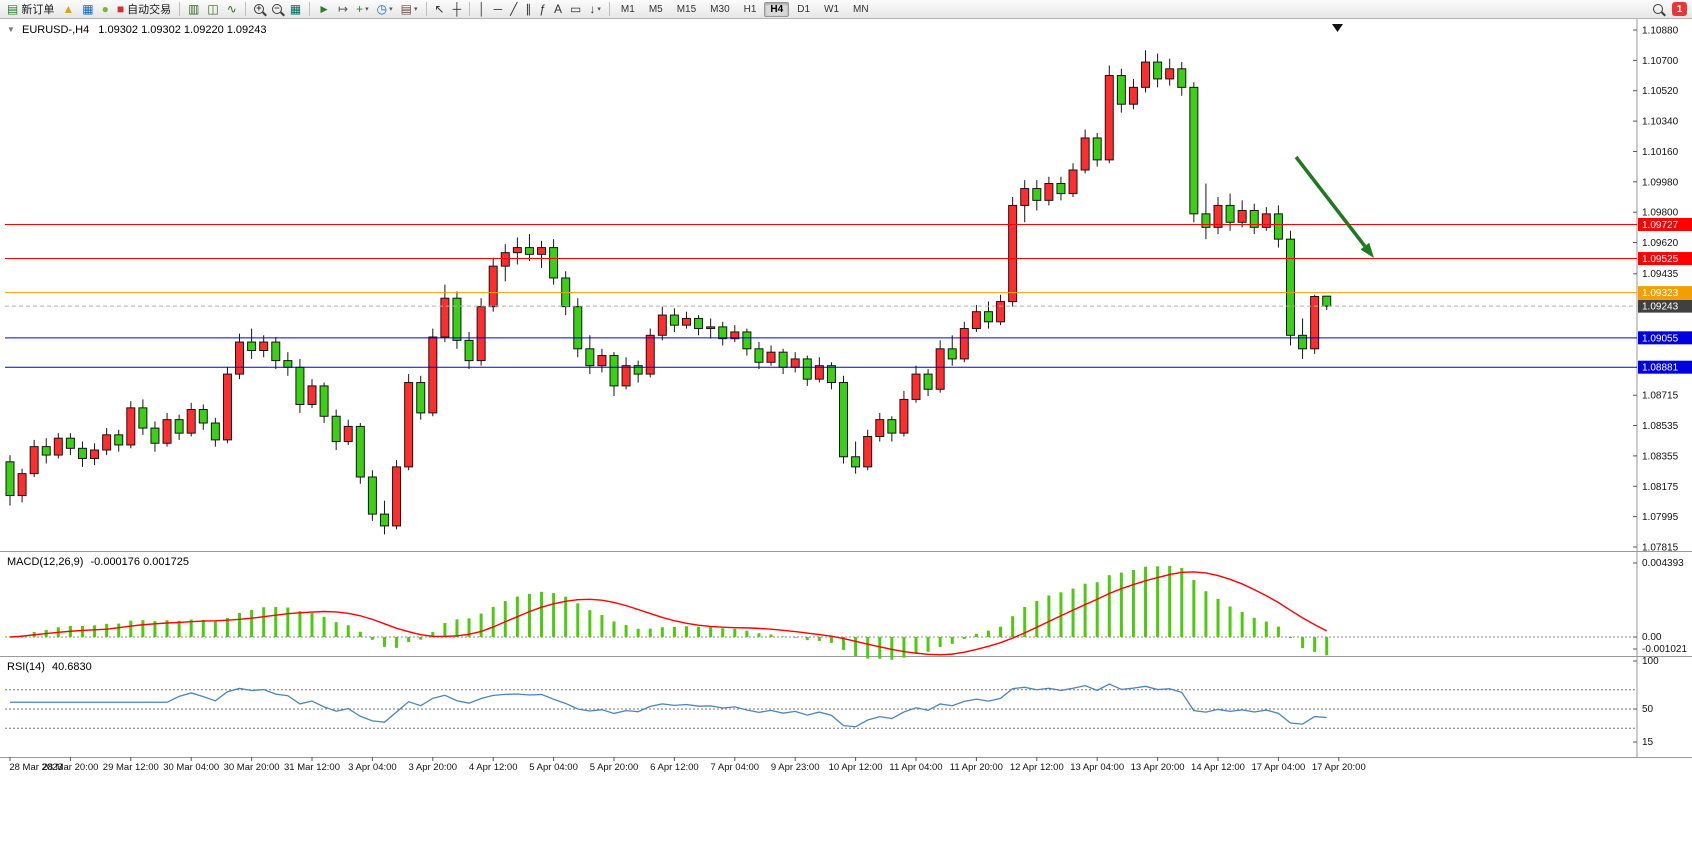  I want to click on periods-button: ◷, so click(382, 9).